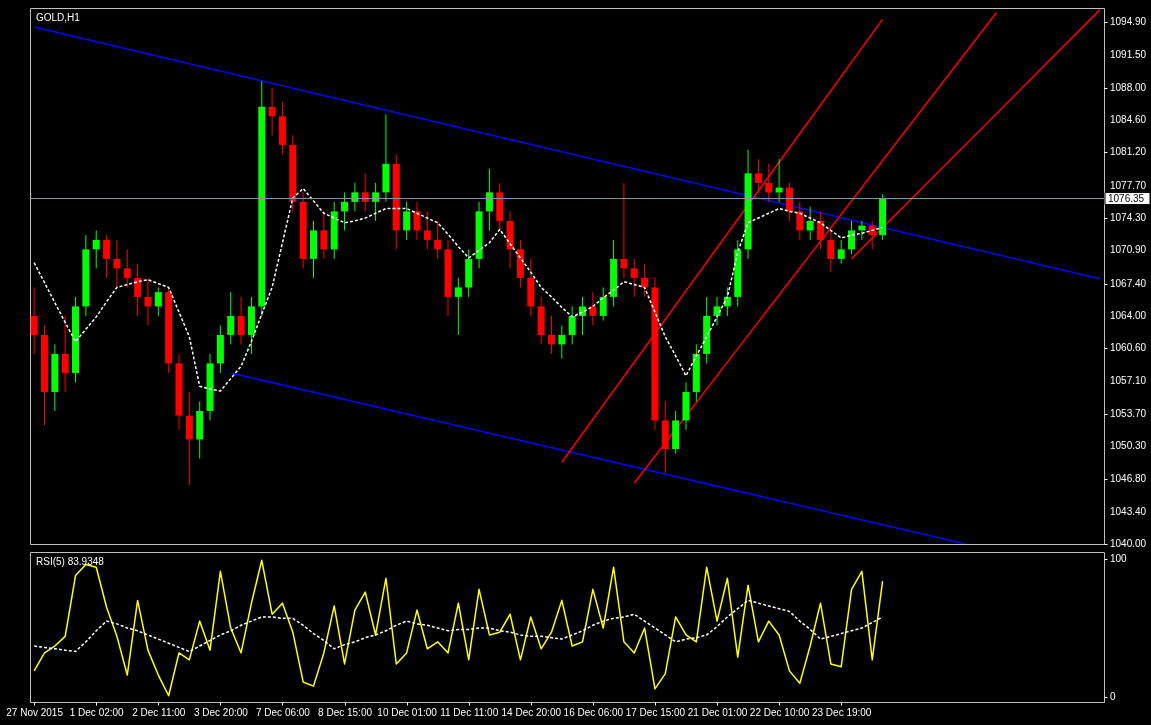 Image resolution: width=1151 pixels, height=725 pixels. What do you see at coordinates (458, 626) in the screenshot?
I see `line-series` at bounding box center [458, 626].